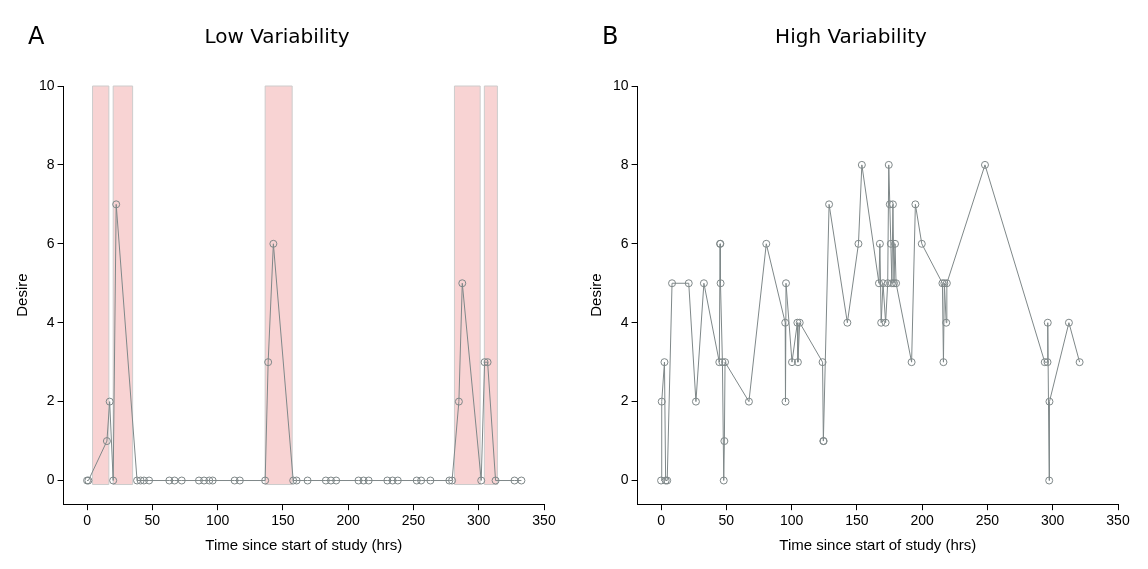  What do you see at coordinates (610, 36) in the screenshot?
I see `text: B` at bounding box center [610, 36].